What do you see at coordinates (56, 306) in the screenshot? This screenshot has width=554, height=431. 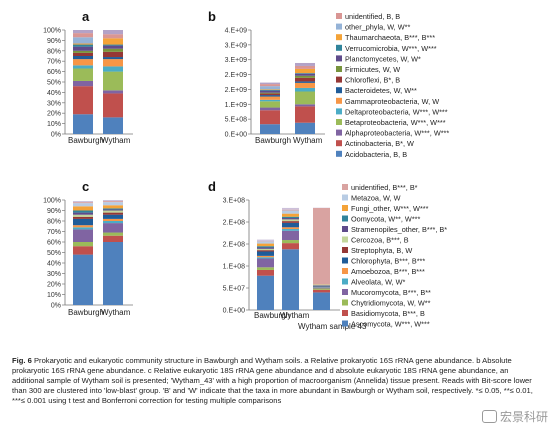 I see `y-tick-label: 0%` at bounding box center [56, 306].